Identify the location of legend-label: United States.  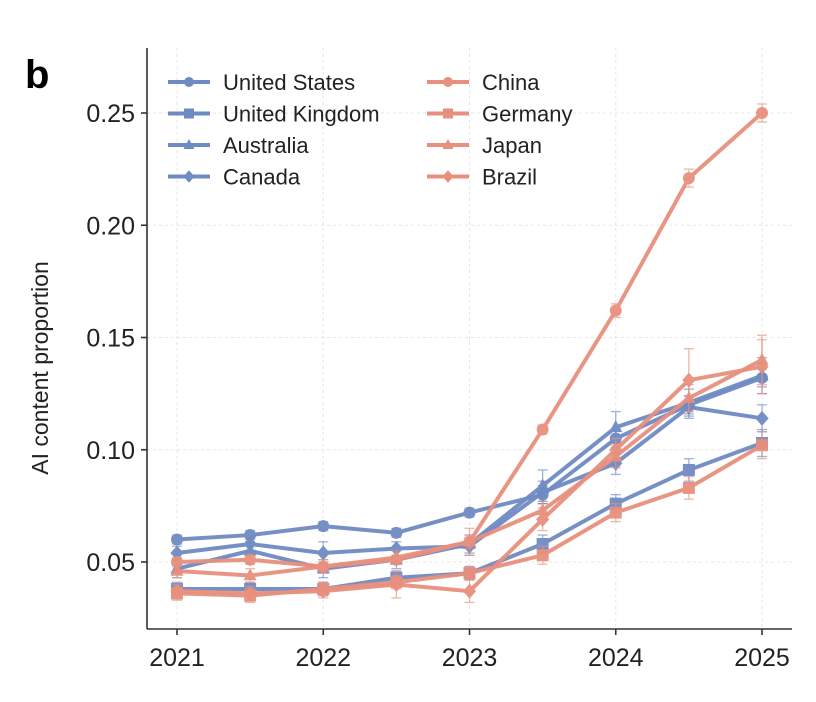
(289, 82).